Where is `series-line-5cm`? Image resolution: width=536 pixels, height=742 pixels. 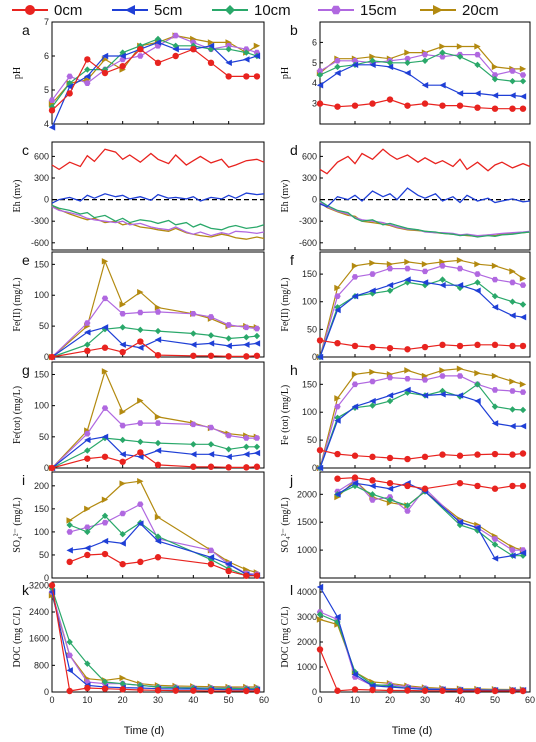
series-line-5cm is located at coordinates (421, 429).